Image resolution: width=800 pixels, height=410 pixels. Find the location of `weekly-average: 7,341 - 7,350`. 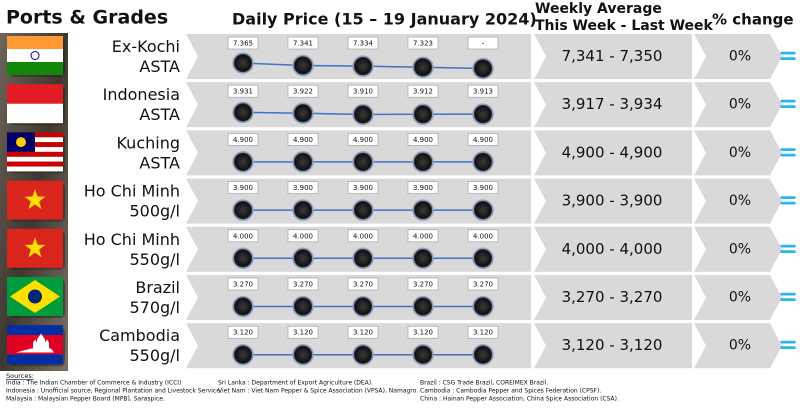

weekly-average: 7,341 - 7,350 is located at coordinates (612, 56).